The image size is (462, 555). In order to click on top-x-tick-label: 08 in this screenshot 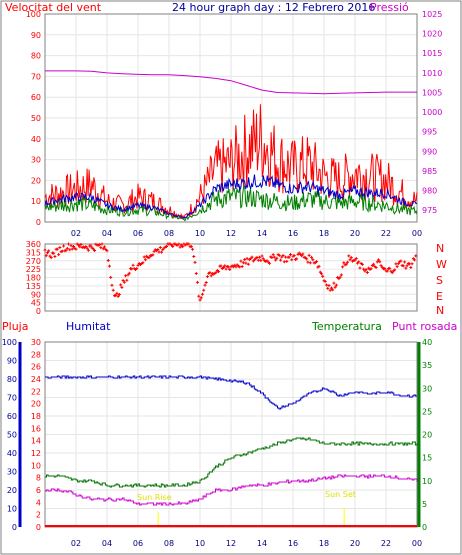, I will do `click(169, 233)`.